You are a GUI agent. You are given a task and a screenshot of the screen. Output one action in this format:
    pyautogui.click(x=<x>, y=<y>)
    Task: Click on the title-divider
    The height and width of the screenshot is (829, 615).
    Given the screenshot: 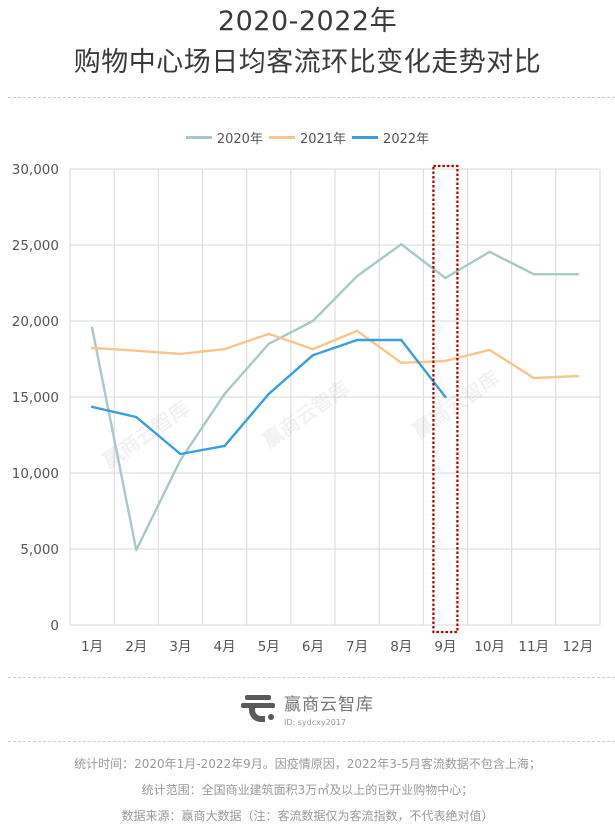 What is the action you would take?
    pyautogui.click(x=311, y=97)
    